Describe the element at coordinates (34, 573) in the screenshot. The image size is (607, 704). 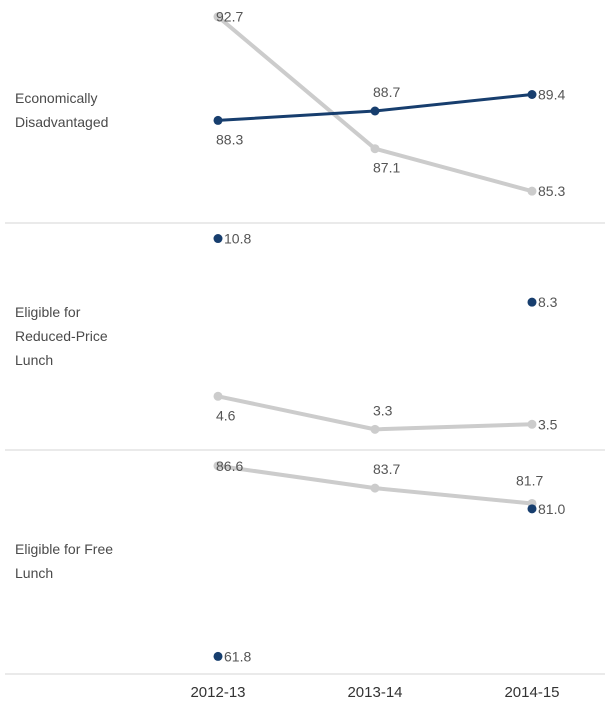
I see `panel-label-2-line-1: Lunch` at that location.